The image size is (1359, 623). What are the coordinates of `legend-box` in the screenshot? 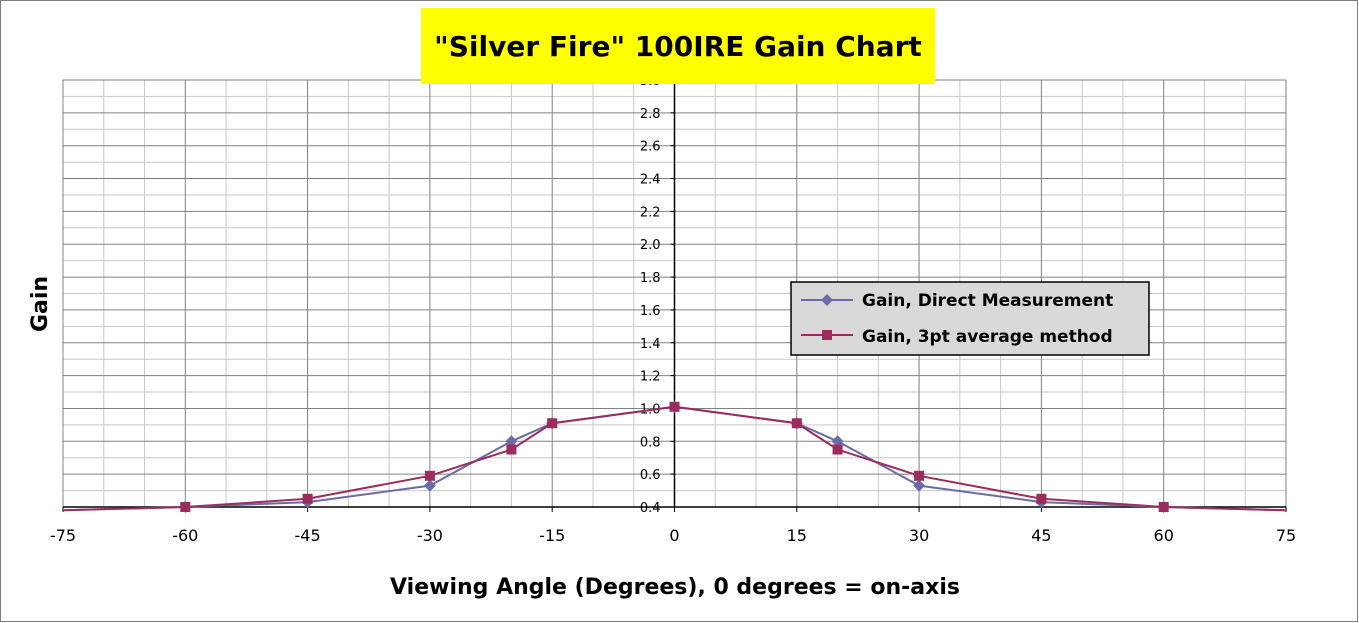 It's located at (970, 318).